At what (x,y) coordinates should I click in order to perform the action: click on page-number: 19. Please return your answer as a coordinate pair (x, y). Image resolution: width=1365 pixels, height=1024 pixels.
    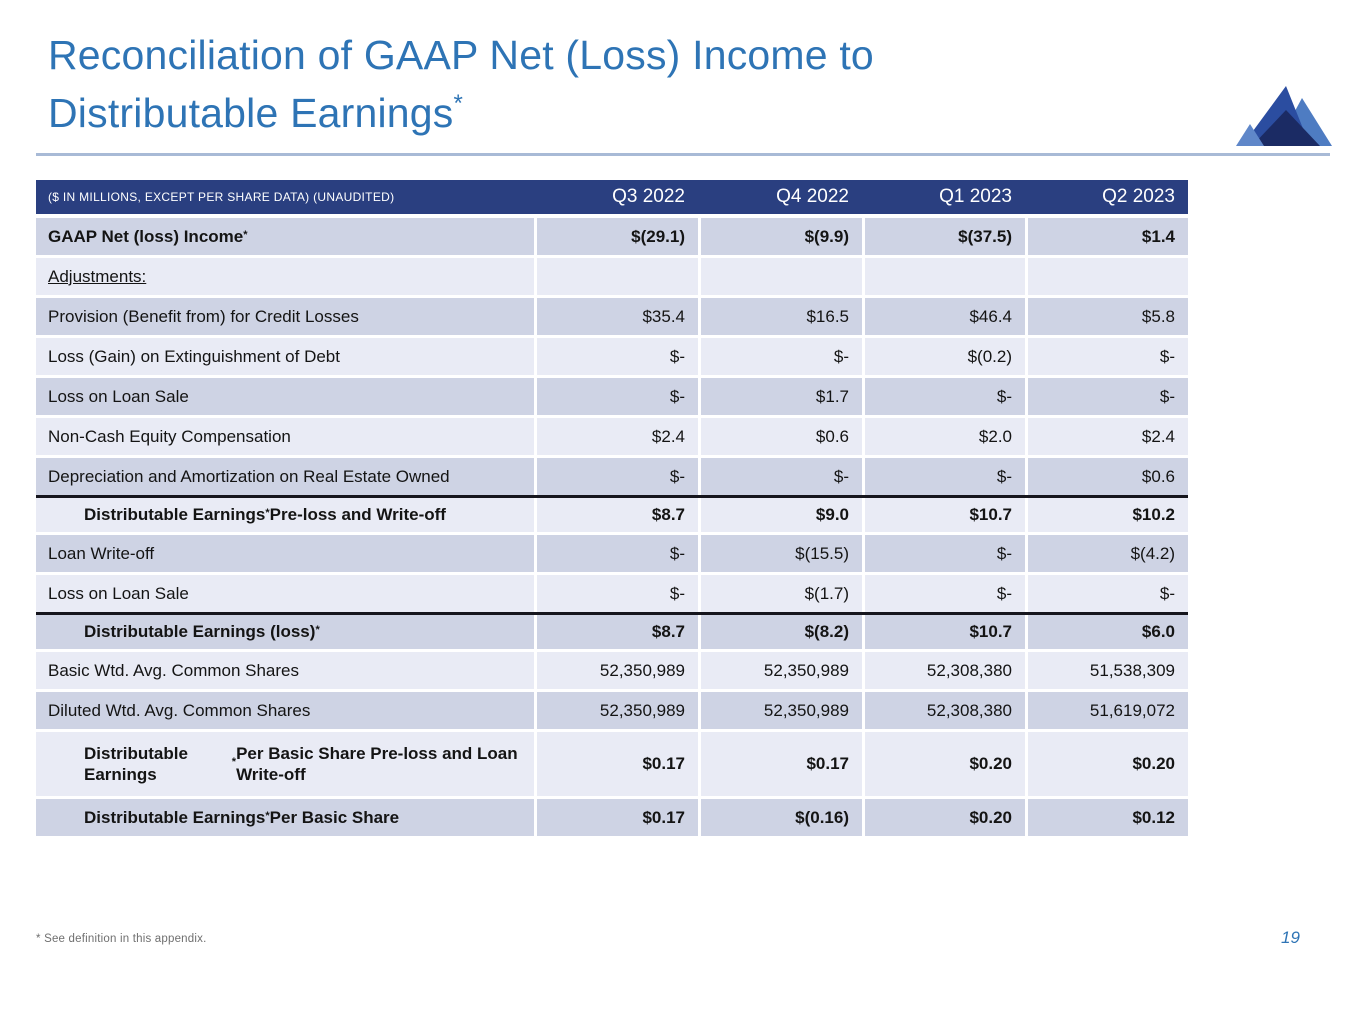
    Looking at the image, I should click on (1290, 937).